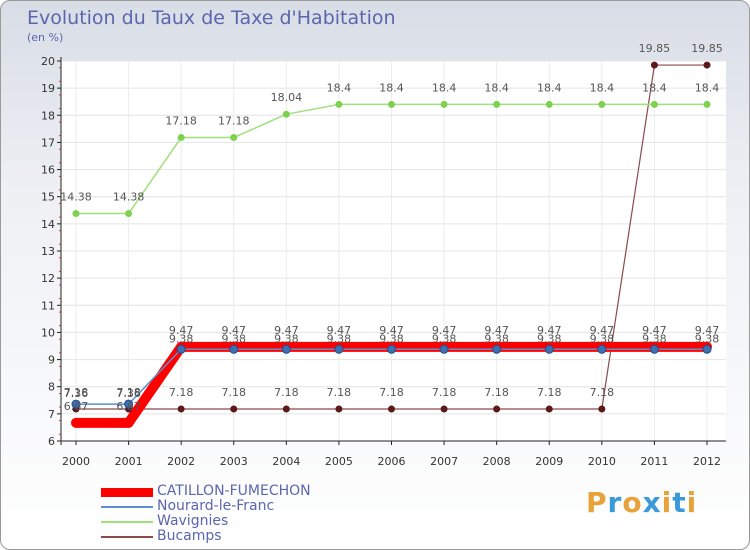 This screenshot has width=750, height=550. I want to click on x-tick-label: 2002, so click(181, 461).